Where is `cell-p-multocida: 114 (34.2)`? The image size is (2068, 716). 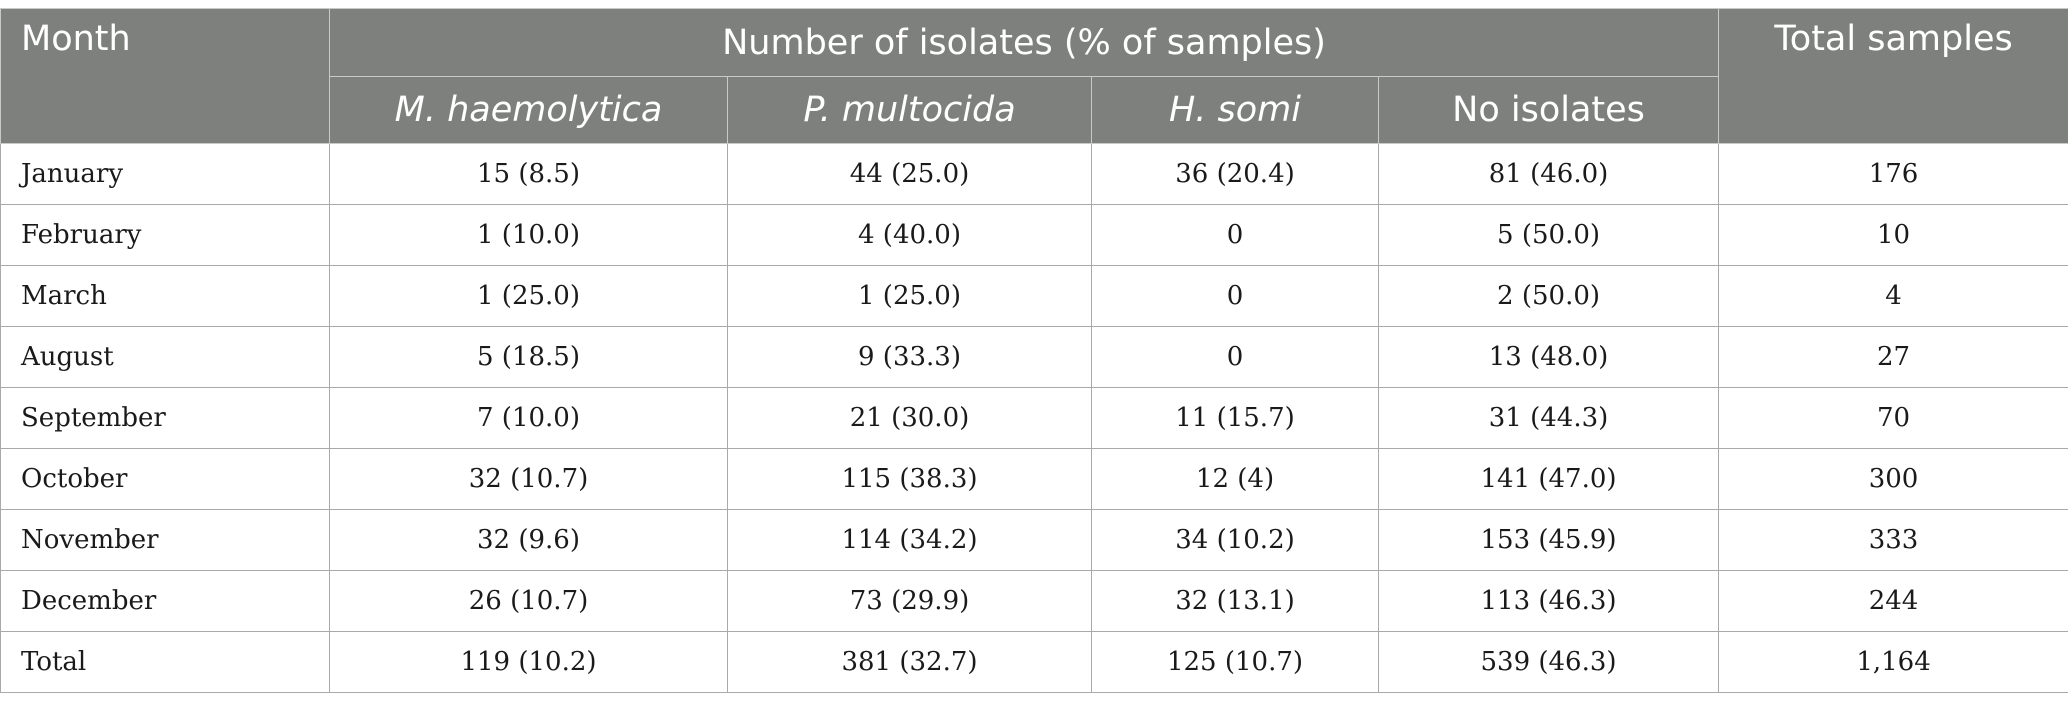
cell-p-multocida: 114 (34.2) is located at coordinates (909, 540).